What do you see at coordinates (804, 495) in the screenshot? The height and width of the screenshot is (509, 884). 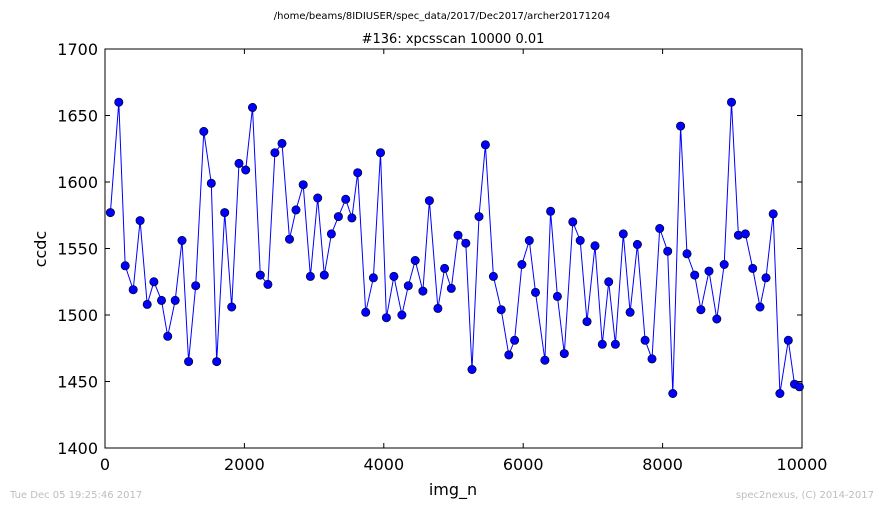 I see `credit-footer: spec2nexus, (C) 2014-2017` at bounding box center [804, 495].